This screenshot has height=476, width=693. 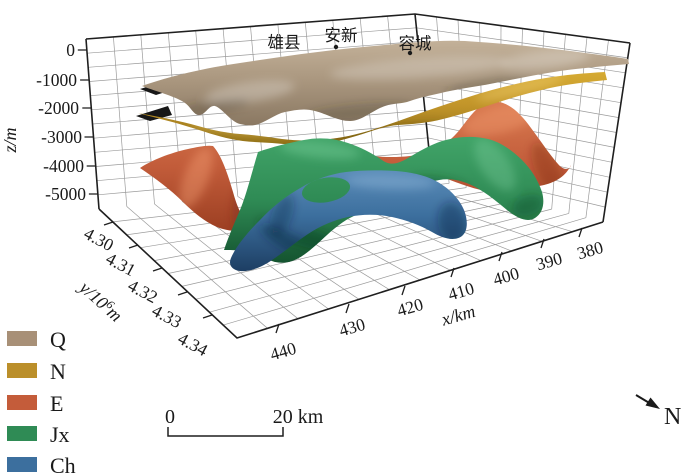 What do you see at coordinates (410, 53) in the screenshot?
I see `city-dot-rongcheng` at bounding box center [410, 53].